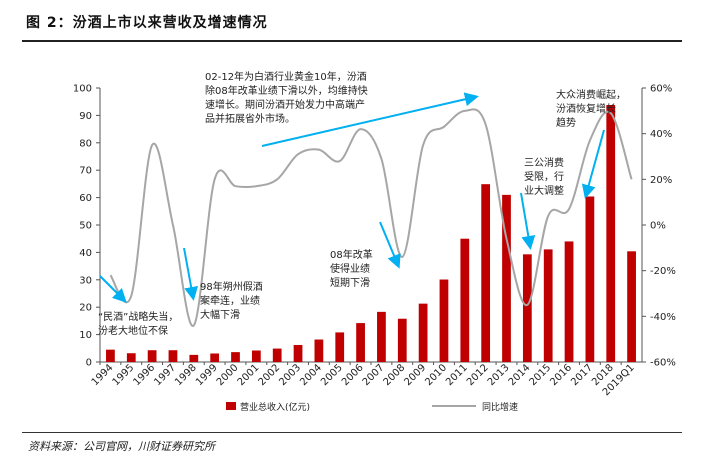 The width and height of the screenshot is (704, 466). Describe the element at coordinates (541, 375) in the screenshot. I see `x-tick-label: 2015` at that location.